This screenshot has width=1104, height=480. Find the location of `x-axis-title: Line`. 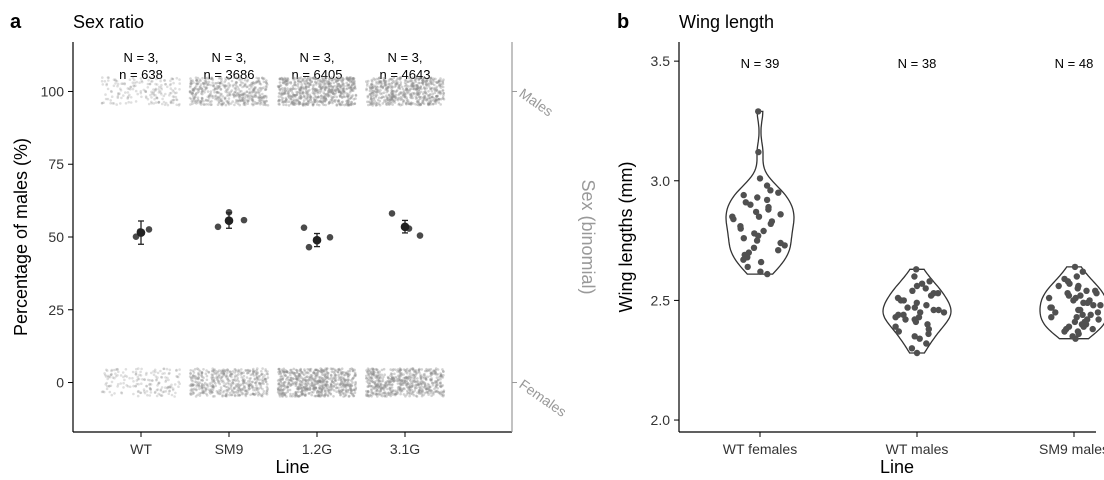

x-axis-title: Line is located at coordinates (897, 467).